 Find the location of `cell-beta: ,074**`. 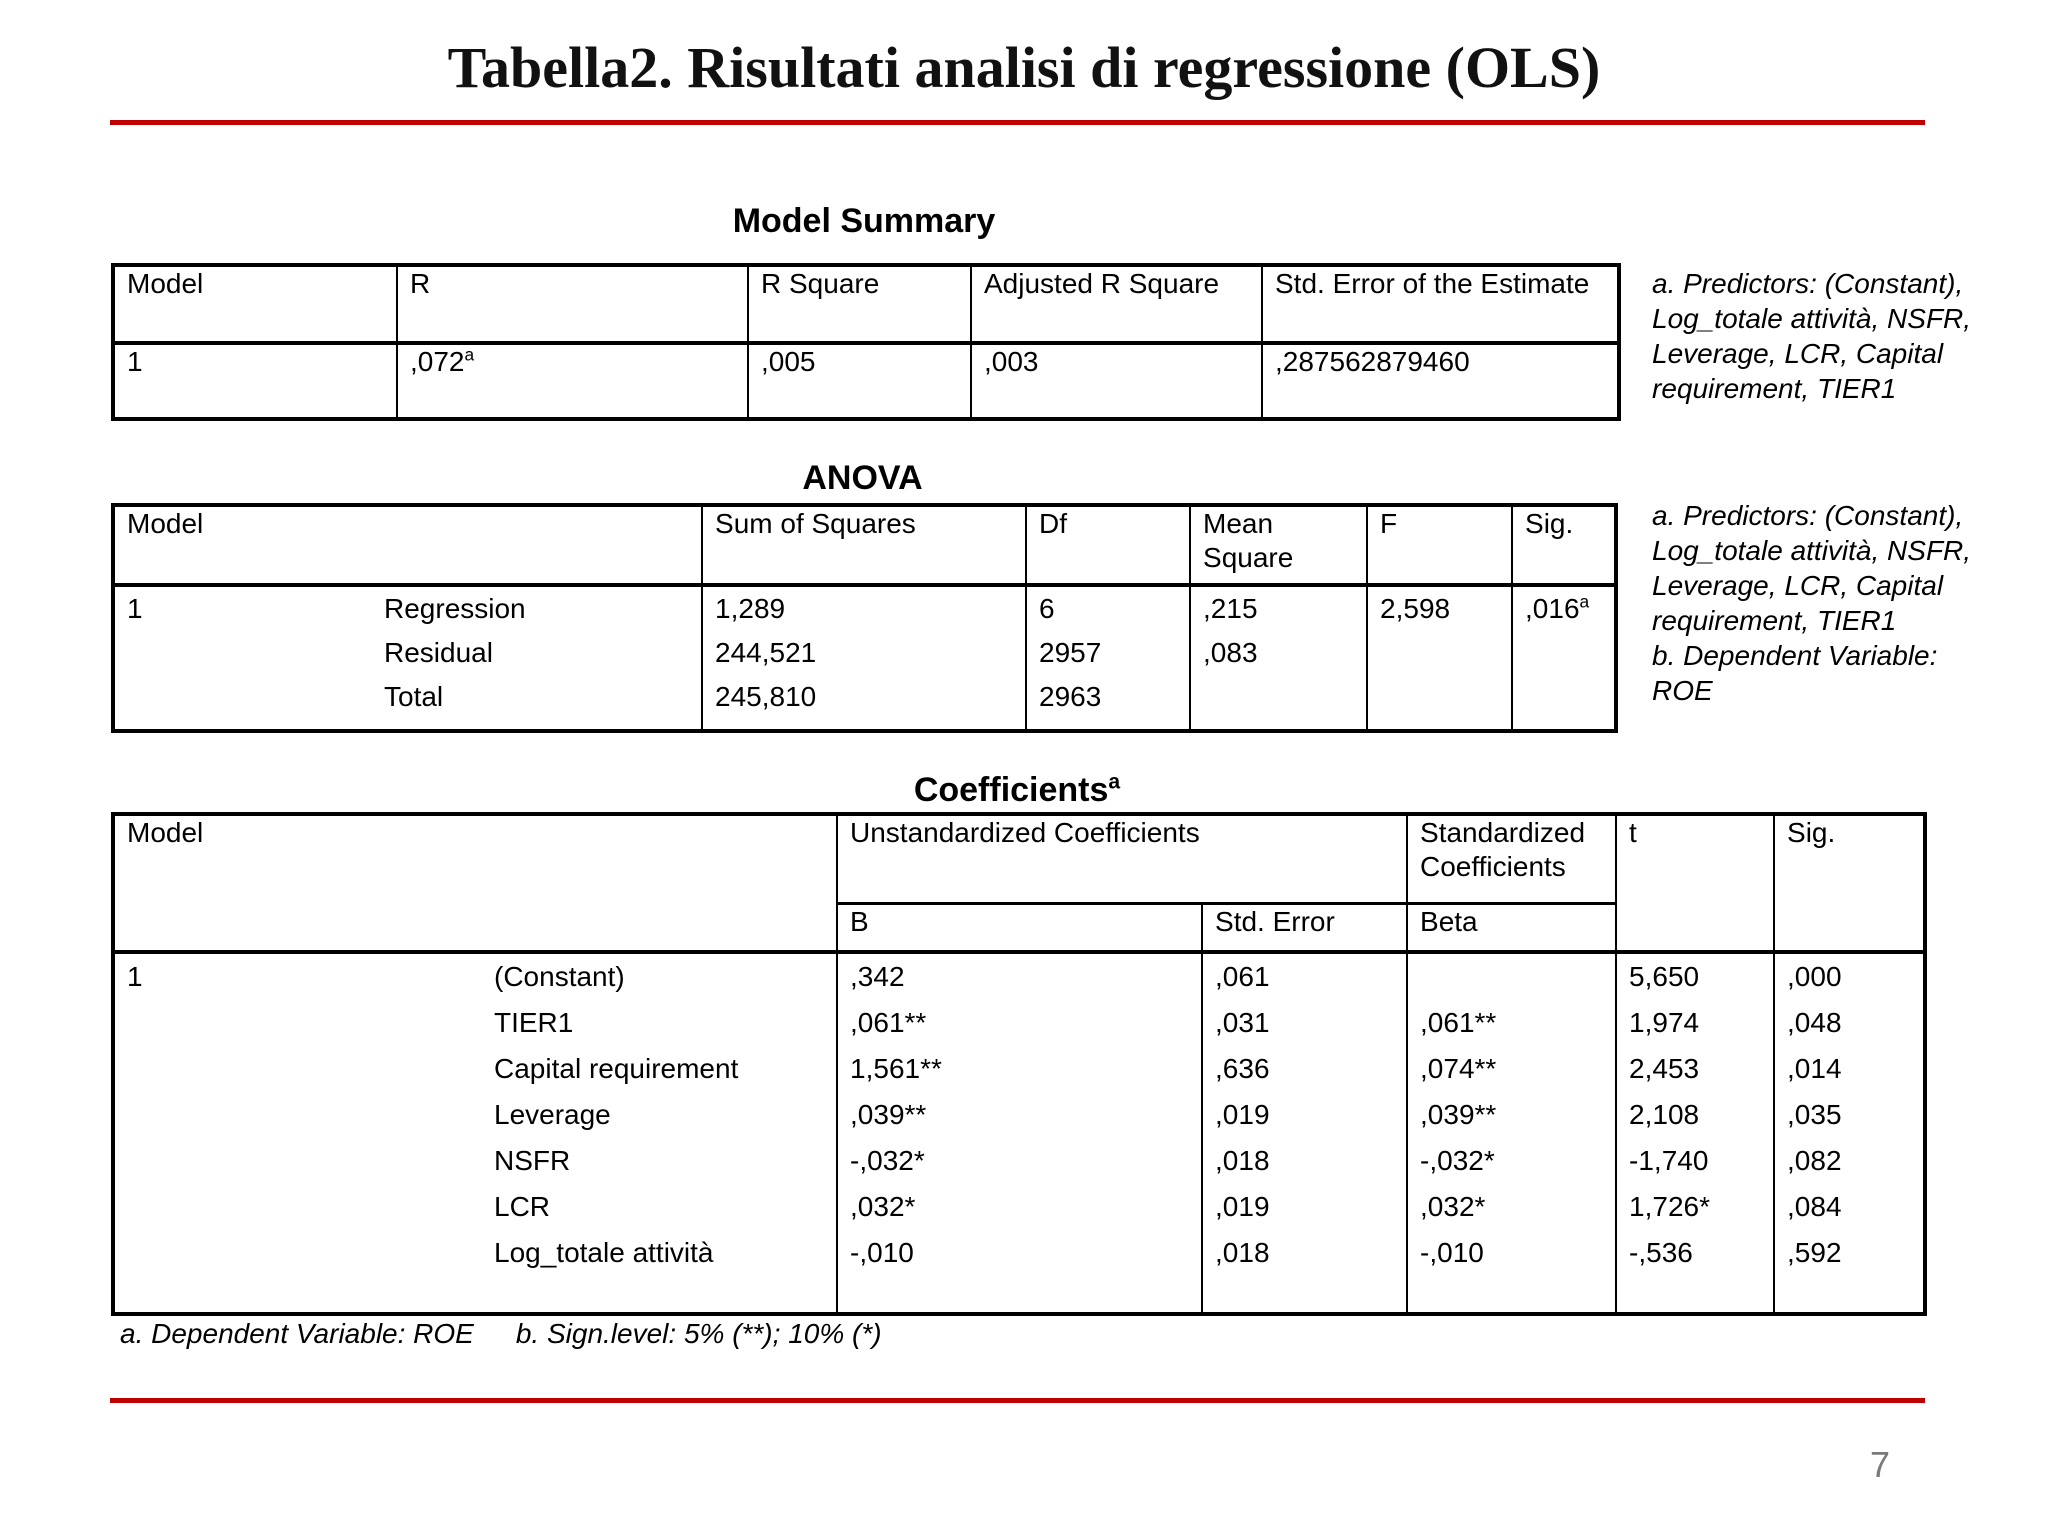

cell-beta: ,074** is located at coordinates (1511, 1069).